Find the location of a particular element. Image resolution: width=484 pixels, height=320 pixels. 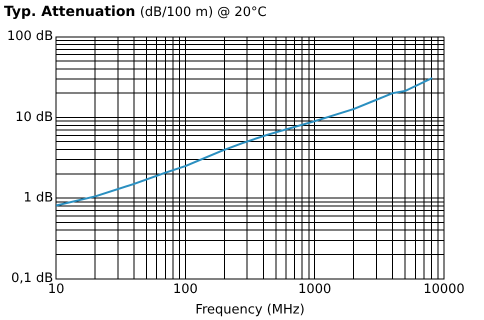

x-tick-label: 10 is located at coordinates (56, 289).